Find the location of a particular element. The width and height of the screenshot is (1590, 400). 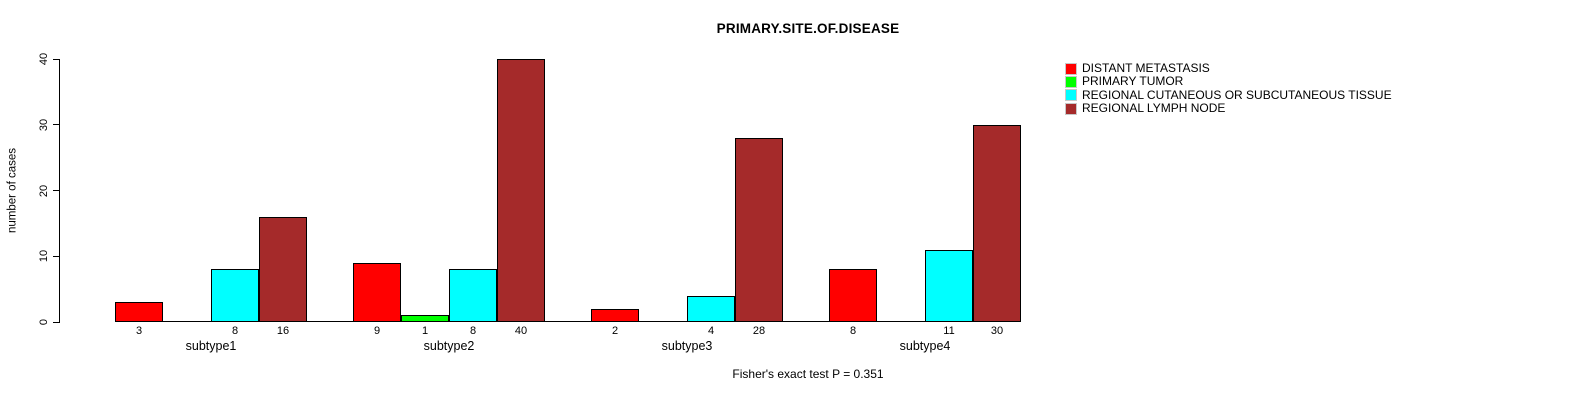

x-baseline is located at coordinates (568, 321).